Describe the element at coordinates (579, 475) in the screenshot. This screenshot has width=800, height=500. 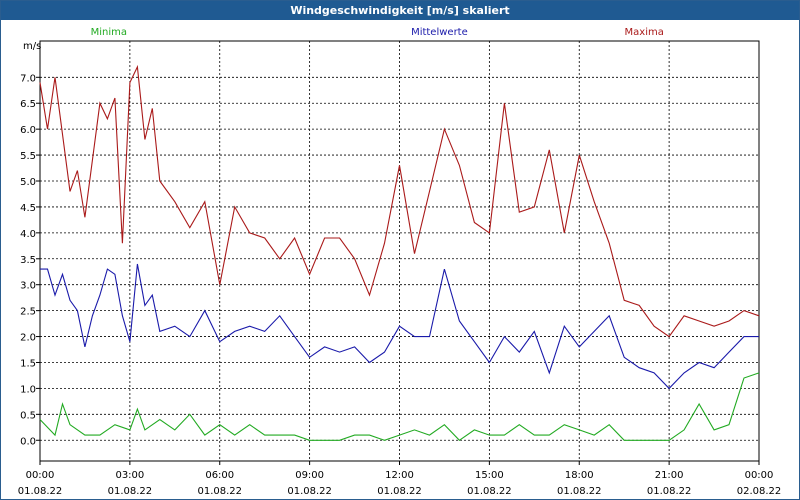
I see `x-tick-time: 18:00` at that location.